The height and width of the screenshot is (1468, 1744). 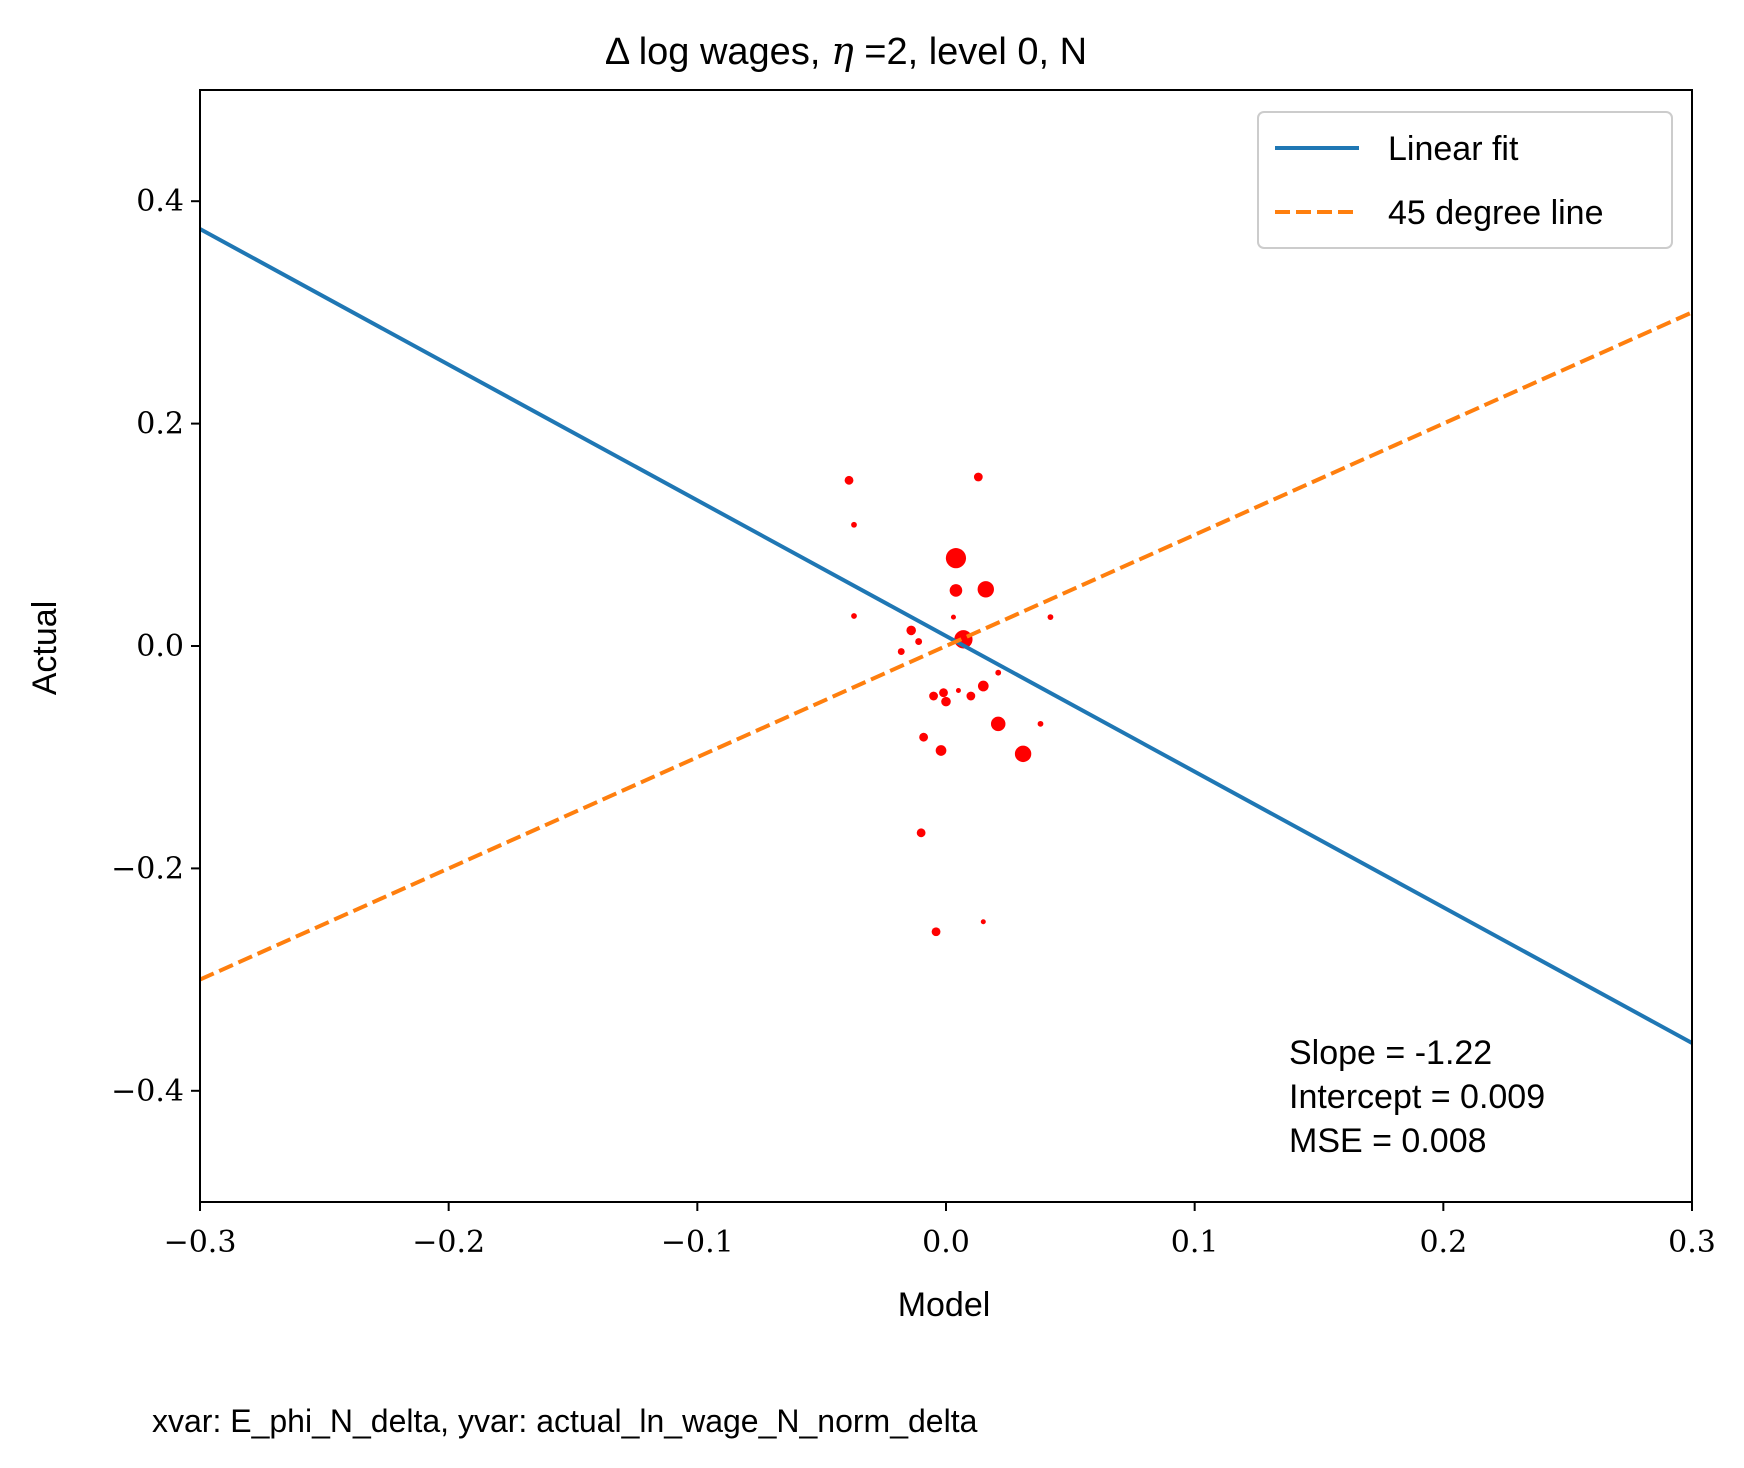 I want to click on legend-box, so click(x=1465, y=180).